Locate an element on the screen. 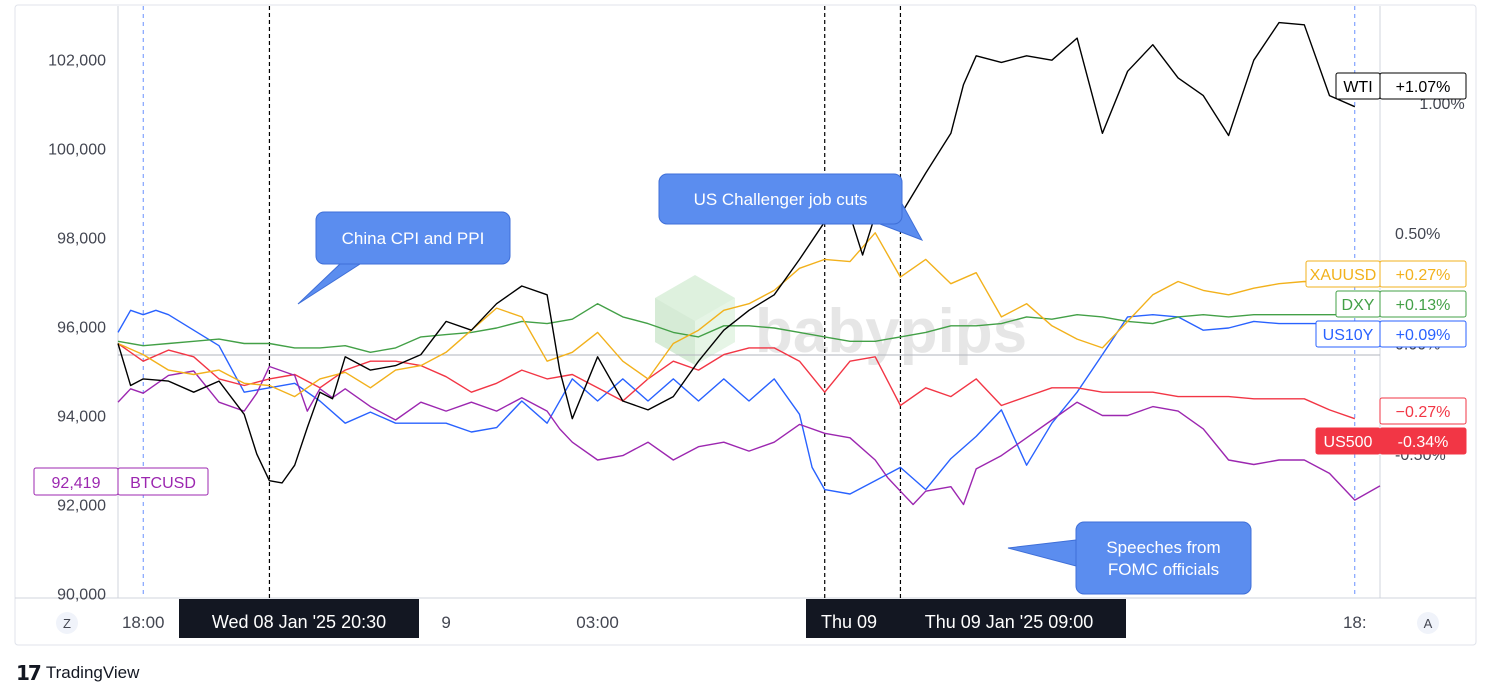 Image resolution: width=1491 pixels, height=699 pixels. label-group-us10y: US10Y +0.09% is located at coordinates (1391, 334).